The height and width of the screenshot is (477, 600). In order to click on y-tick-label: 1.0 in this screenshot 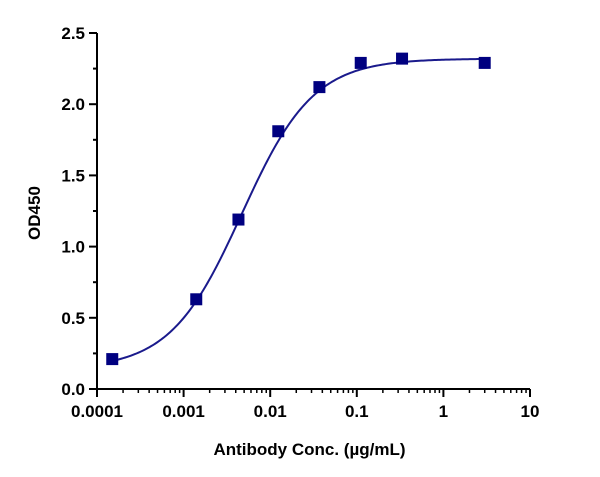, I will do `click(73, 247)`.